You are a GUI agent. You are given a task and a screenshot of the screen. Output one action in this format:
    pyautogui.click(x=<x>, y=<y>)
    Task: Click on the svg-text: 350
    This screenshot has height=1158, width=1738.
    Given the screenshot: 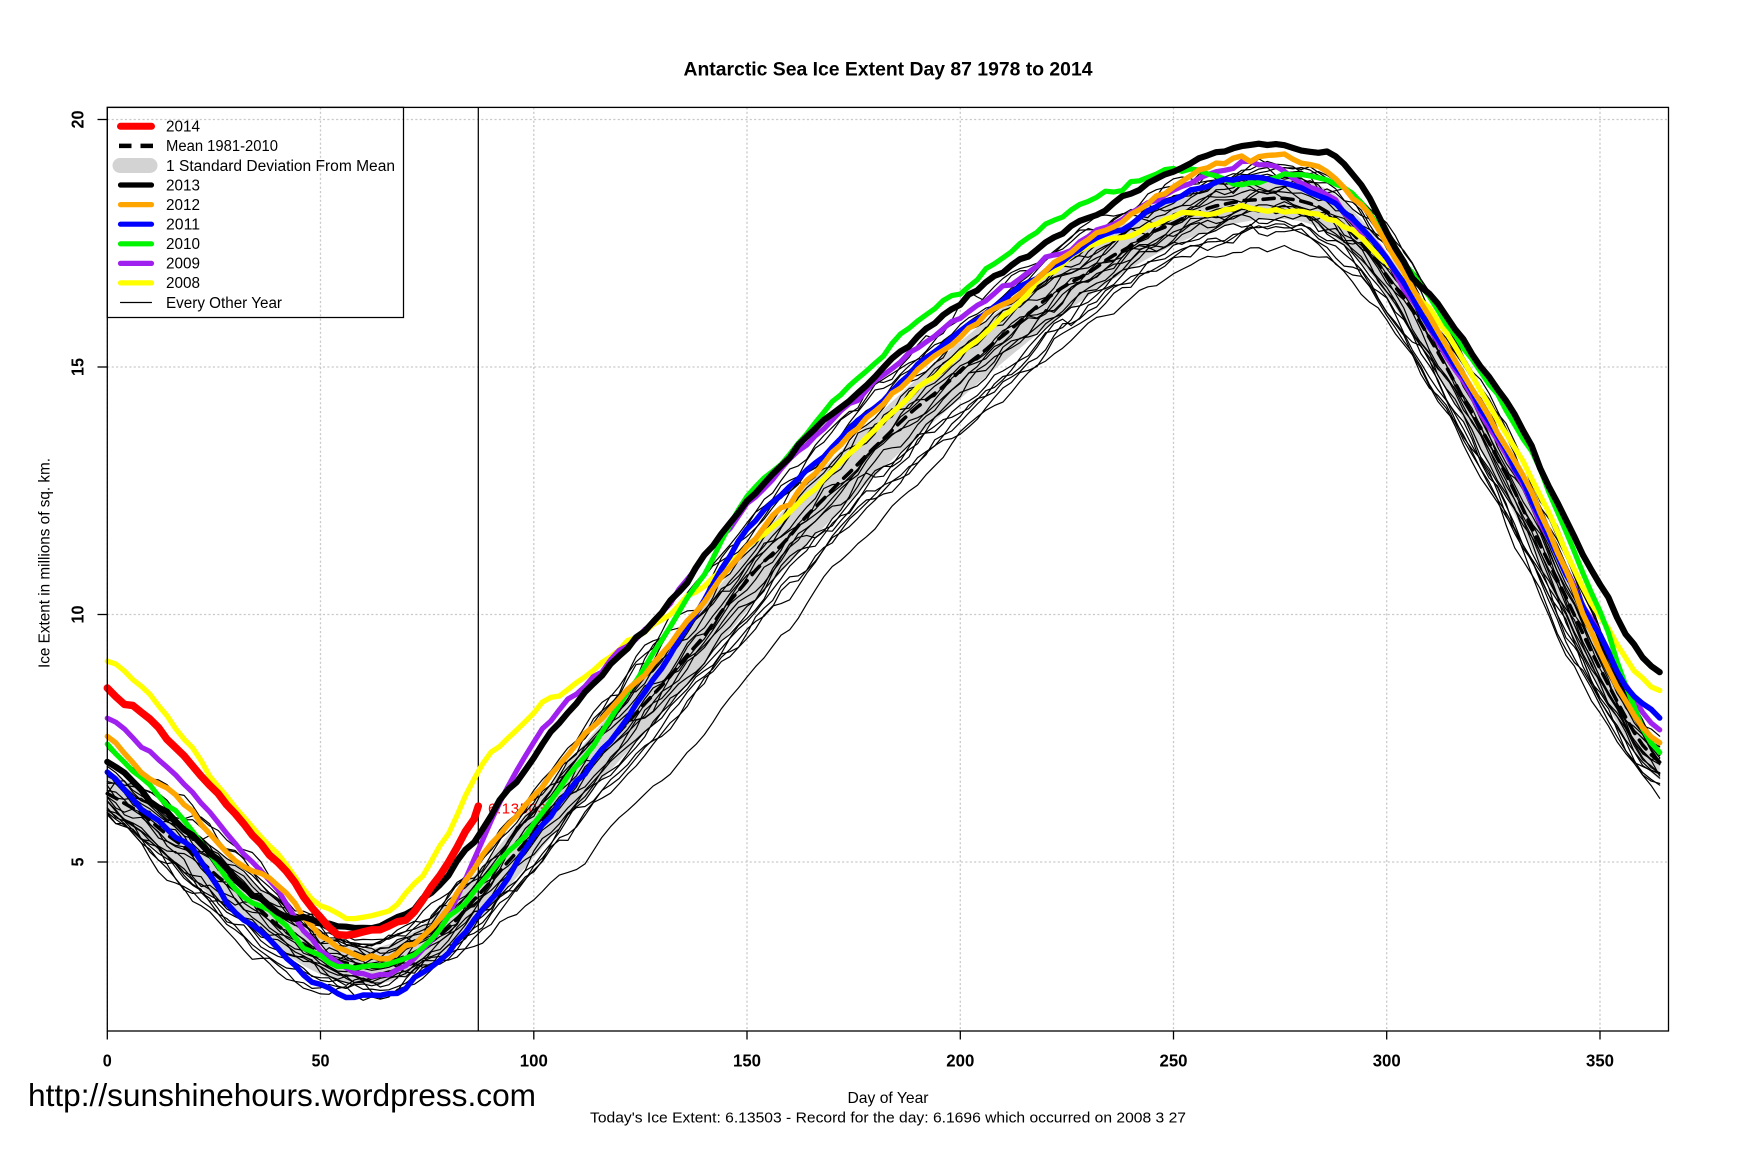 What is the action you would take?
    pyautogui.click(x=1600, y=1061)
    